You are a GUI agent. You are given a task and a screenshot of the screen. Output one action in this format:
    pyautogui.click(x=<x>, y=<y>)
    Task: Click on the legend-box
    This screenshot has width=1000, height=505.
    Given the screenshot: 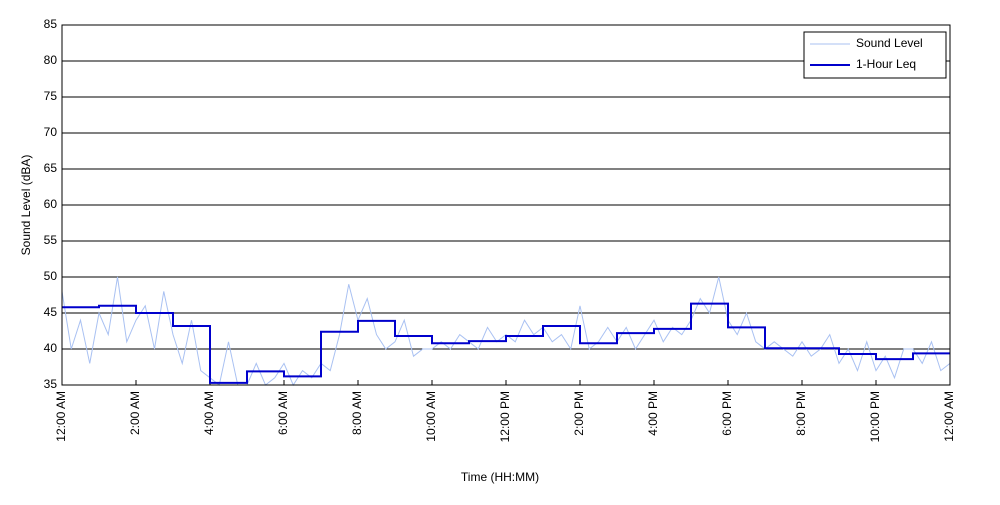 What is the action you would take?
    pyautogui.click(x=875, y=55)
    